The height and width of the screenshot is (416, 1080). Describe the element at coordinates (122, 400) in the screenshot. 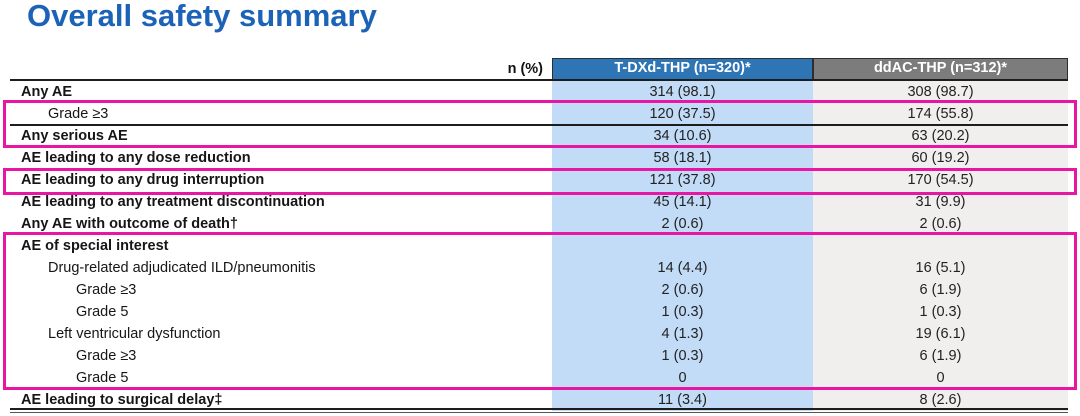

I see `row-label: AE leading to surgical delay‡` at that location.